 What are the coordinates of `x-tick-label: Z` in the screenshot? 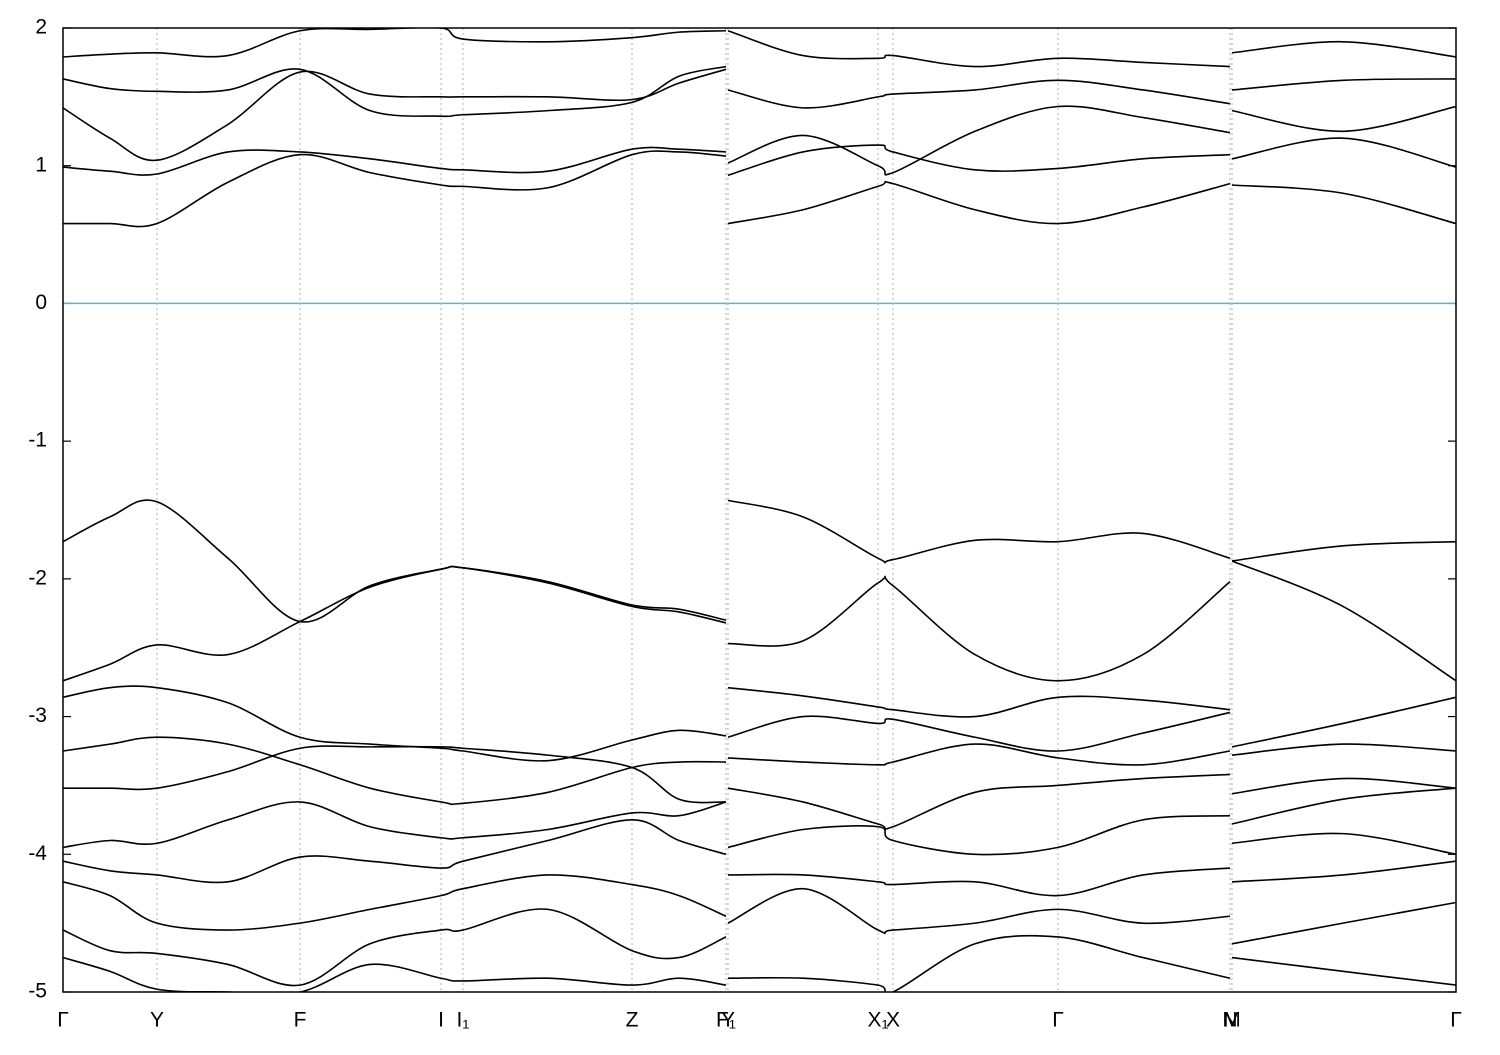 It's located at (632, 1020).